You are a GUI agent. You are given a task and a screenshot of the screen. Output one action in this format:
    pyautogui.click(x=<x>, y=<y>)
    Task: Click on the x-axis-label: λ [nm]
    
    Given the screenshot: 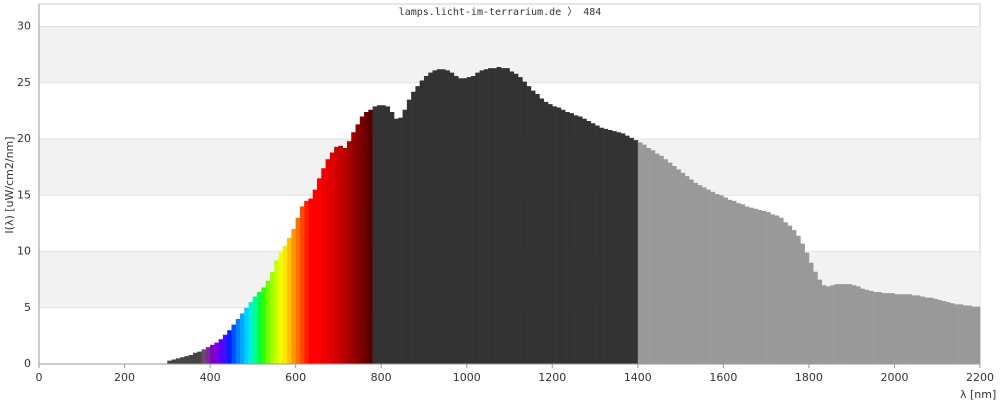 What is the action you would take?
    pyautogui.click(x=978, y=394)
    